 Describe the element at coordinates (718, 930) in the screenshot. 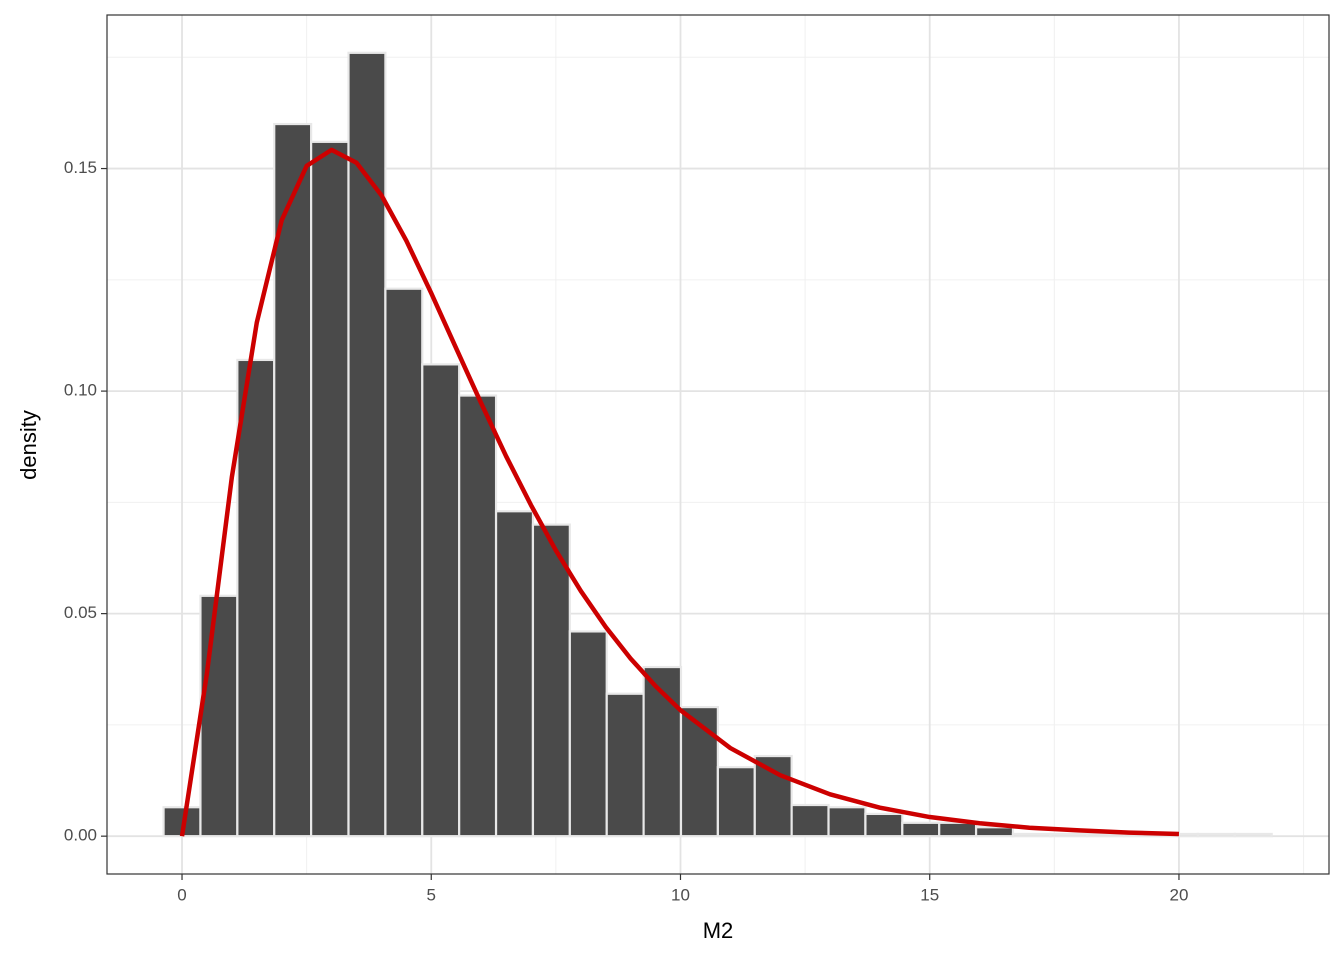

I see `x-axis-title: M2` at that location.